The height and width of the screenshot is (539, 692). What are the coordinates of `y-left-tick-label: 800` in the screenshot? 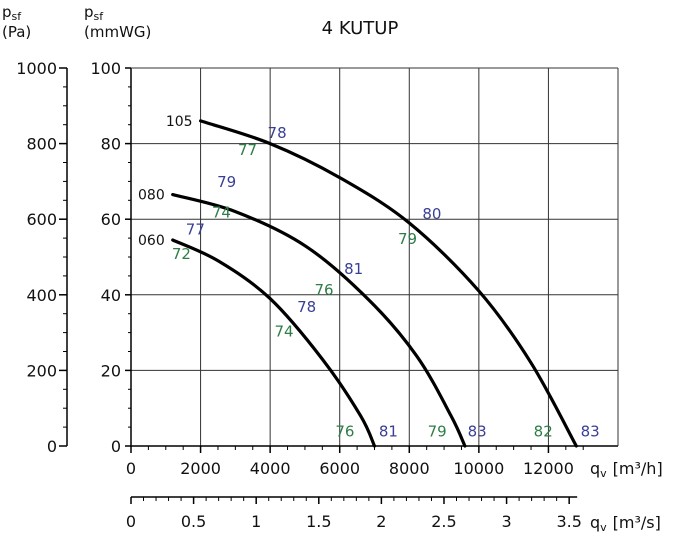 It's located at (41, 144).